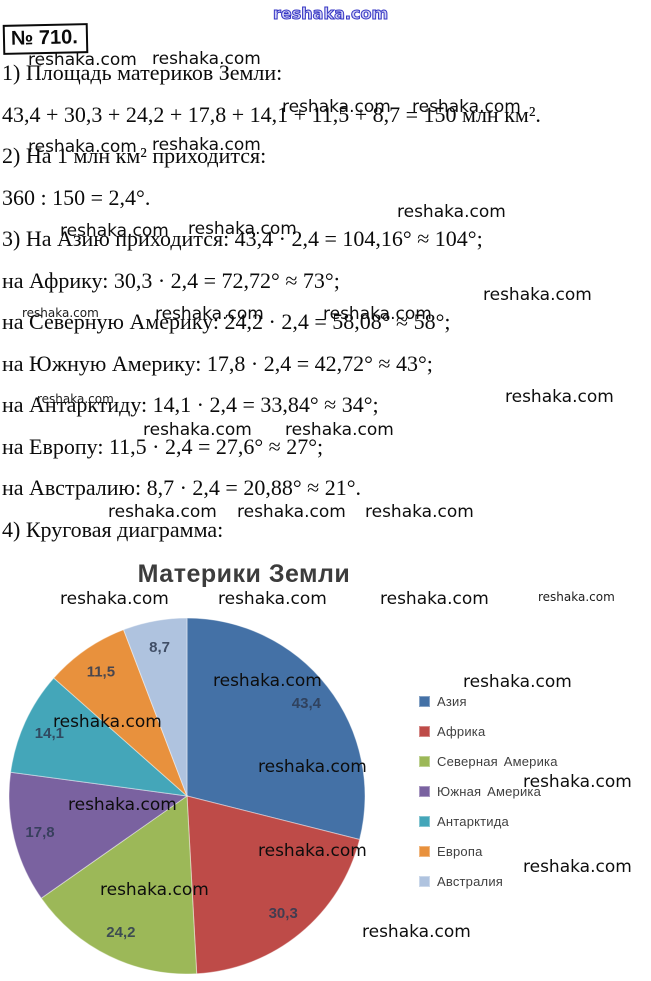  I want to click on pie-slice-label-2: 30,3, so click(283, 913).